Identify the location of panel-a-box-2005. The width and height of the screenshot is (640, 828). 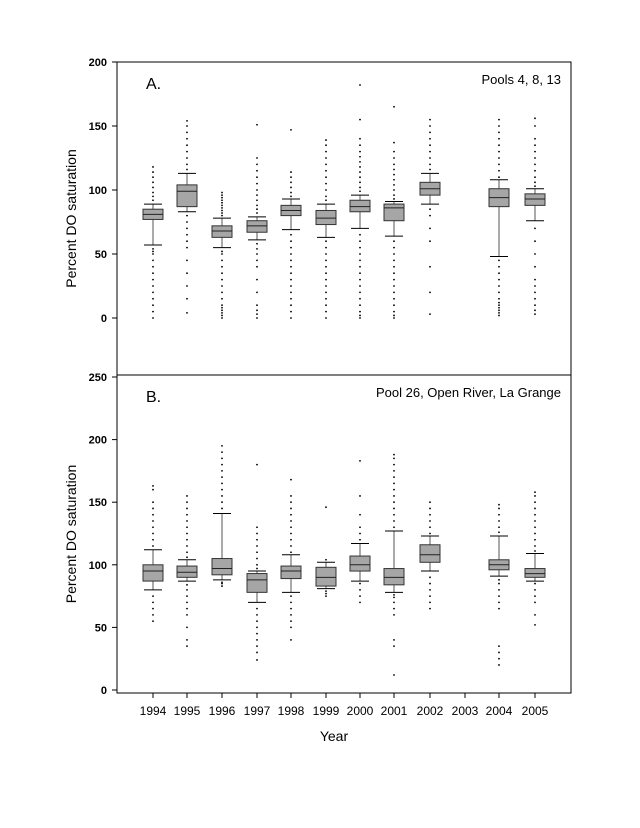
(535, 216).